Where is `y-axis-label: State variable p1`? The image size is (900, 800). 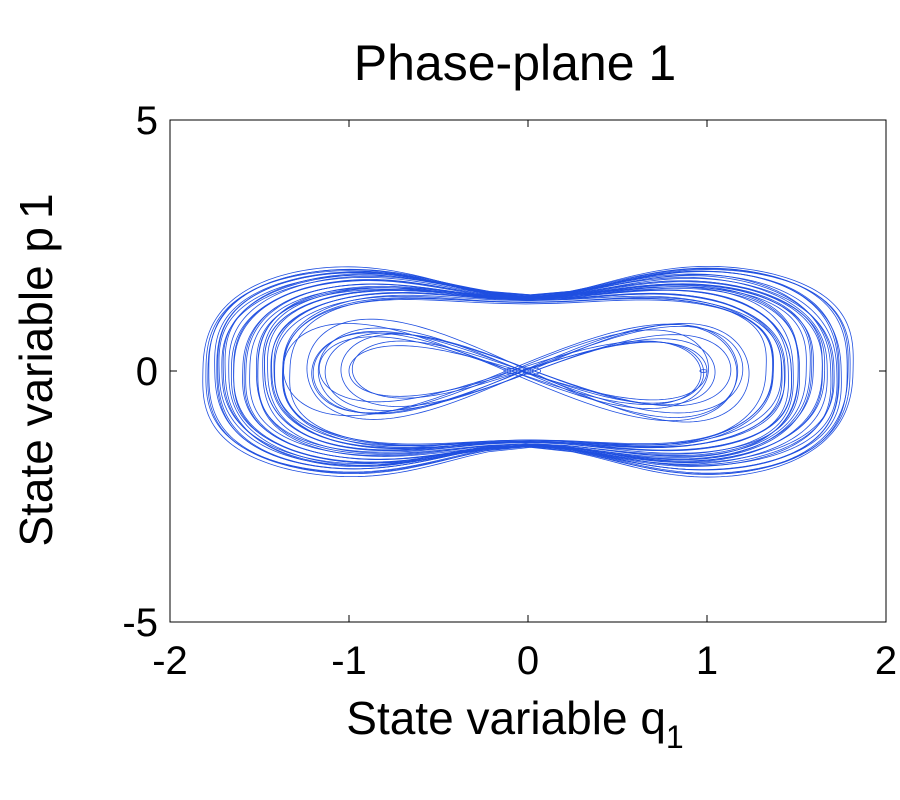 y-axis-label: State variable p1 is located at coordinates (36, 369).